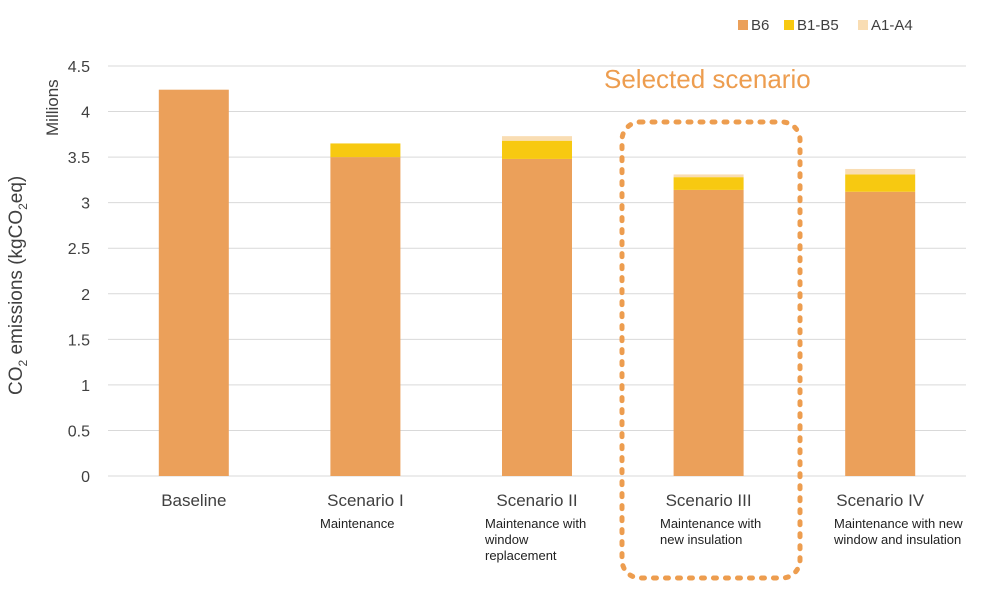 The image size is (996, 589). Describe the element at coordinates (16, 189) in the screenshot. I see `y-axis-title-part: eq)` at that location.